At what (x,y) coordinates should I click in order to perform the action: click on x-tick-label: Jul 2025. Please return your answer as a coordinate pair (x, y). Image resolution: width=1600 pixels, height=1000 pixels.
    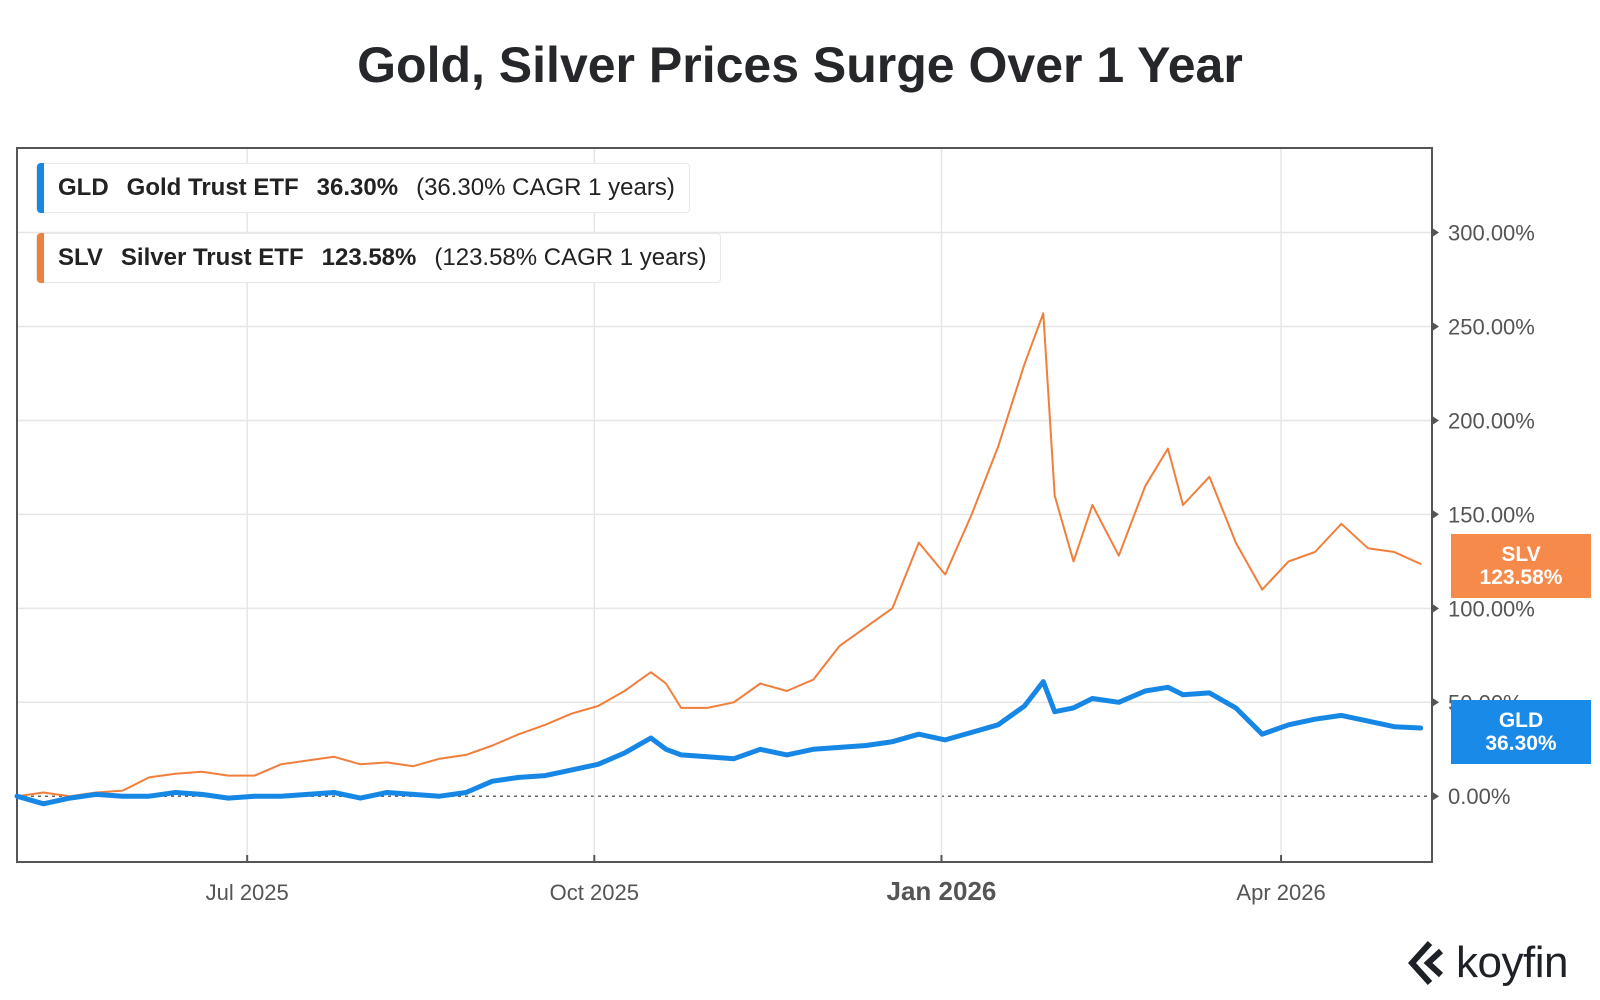
    Looking at the image, I should click on (247, 892).